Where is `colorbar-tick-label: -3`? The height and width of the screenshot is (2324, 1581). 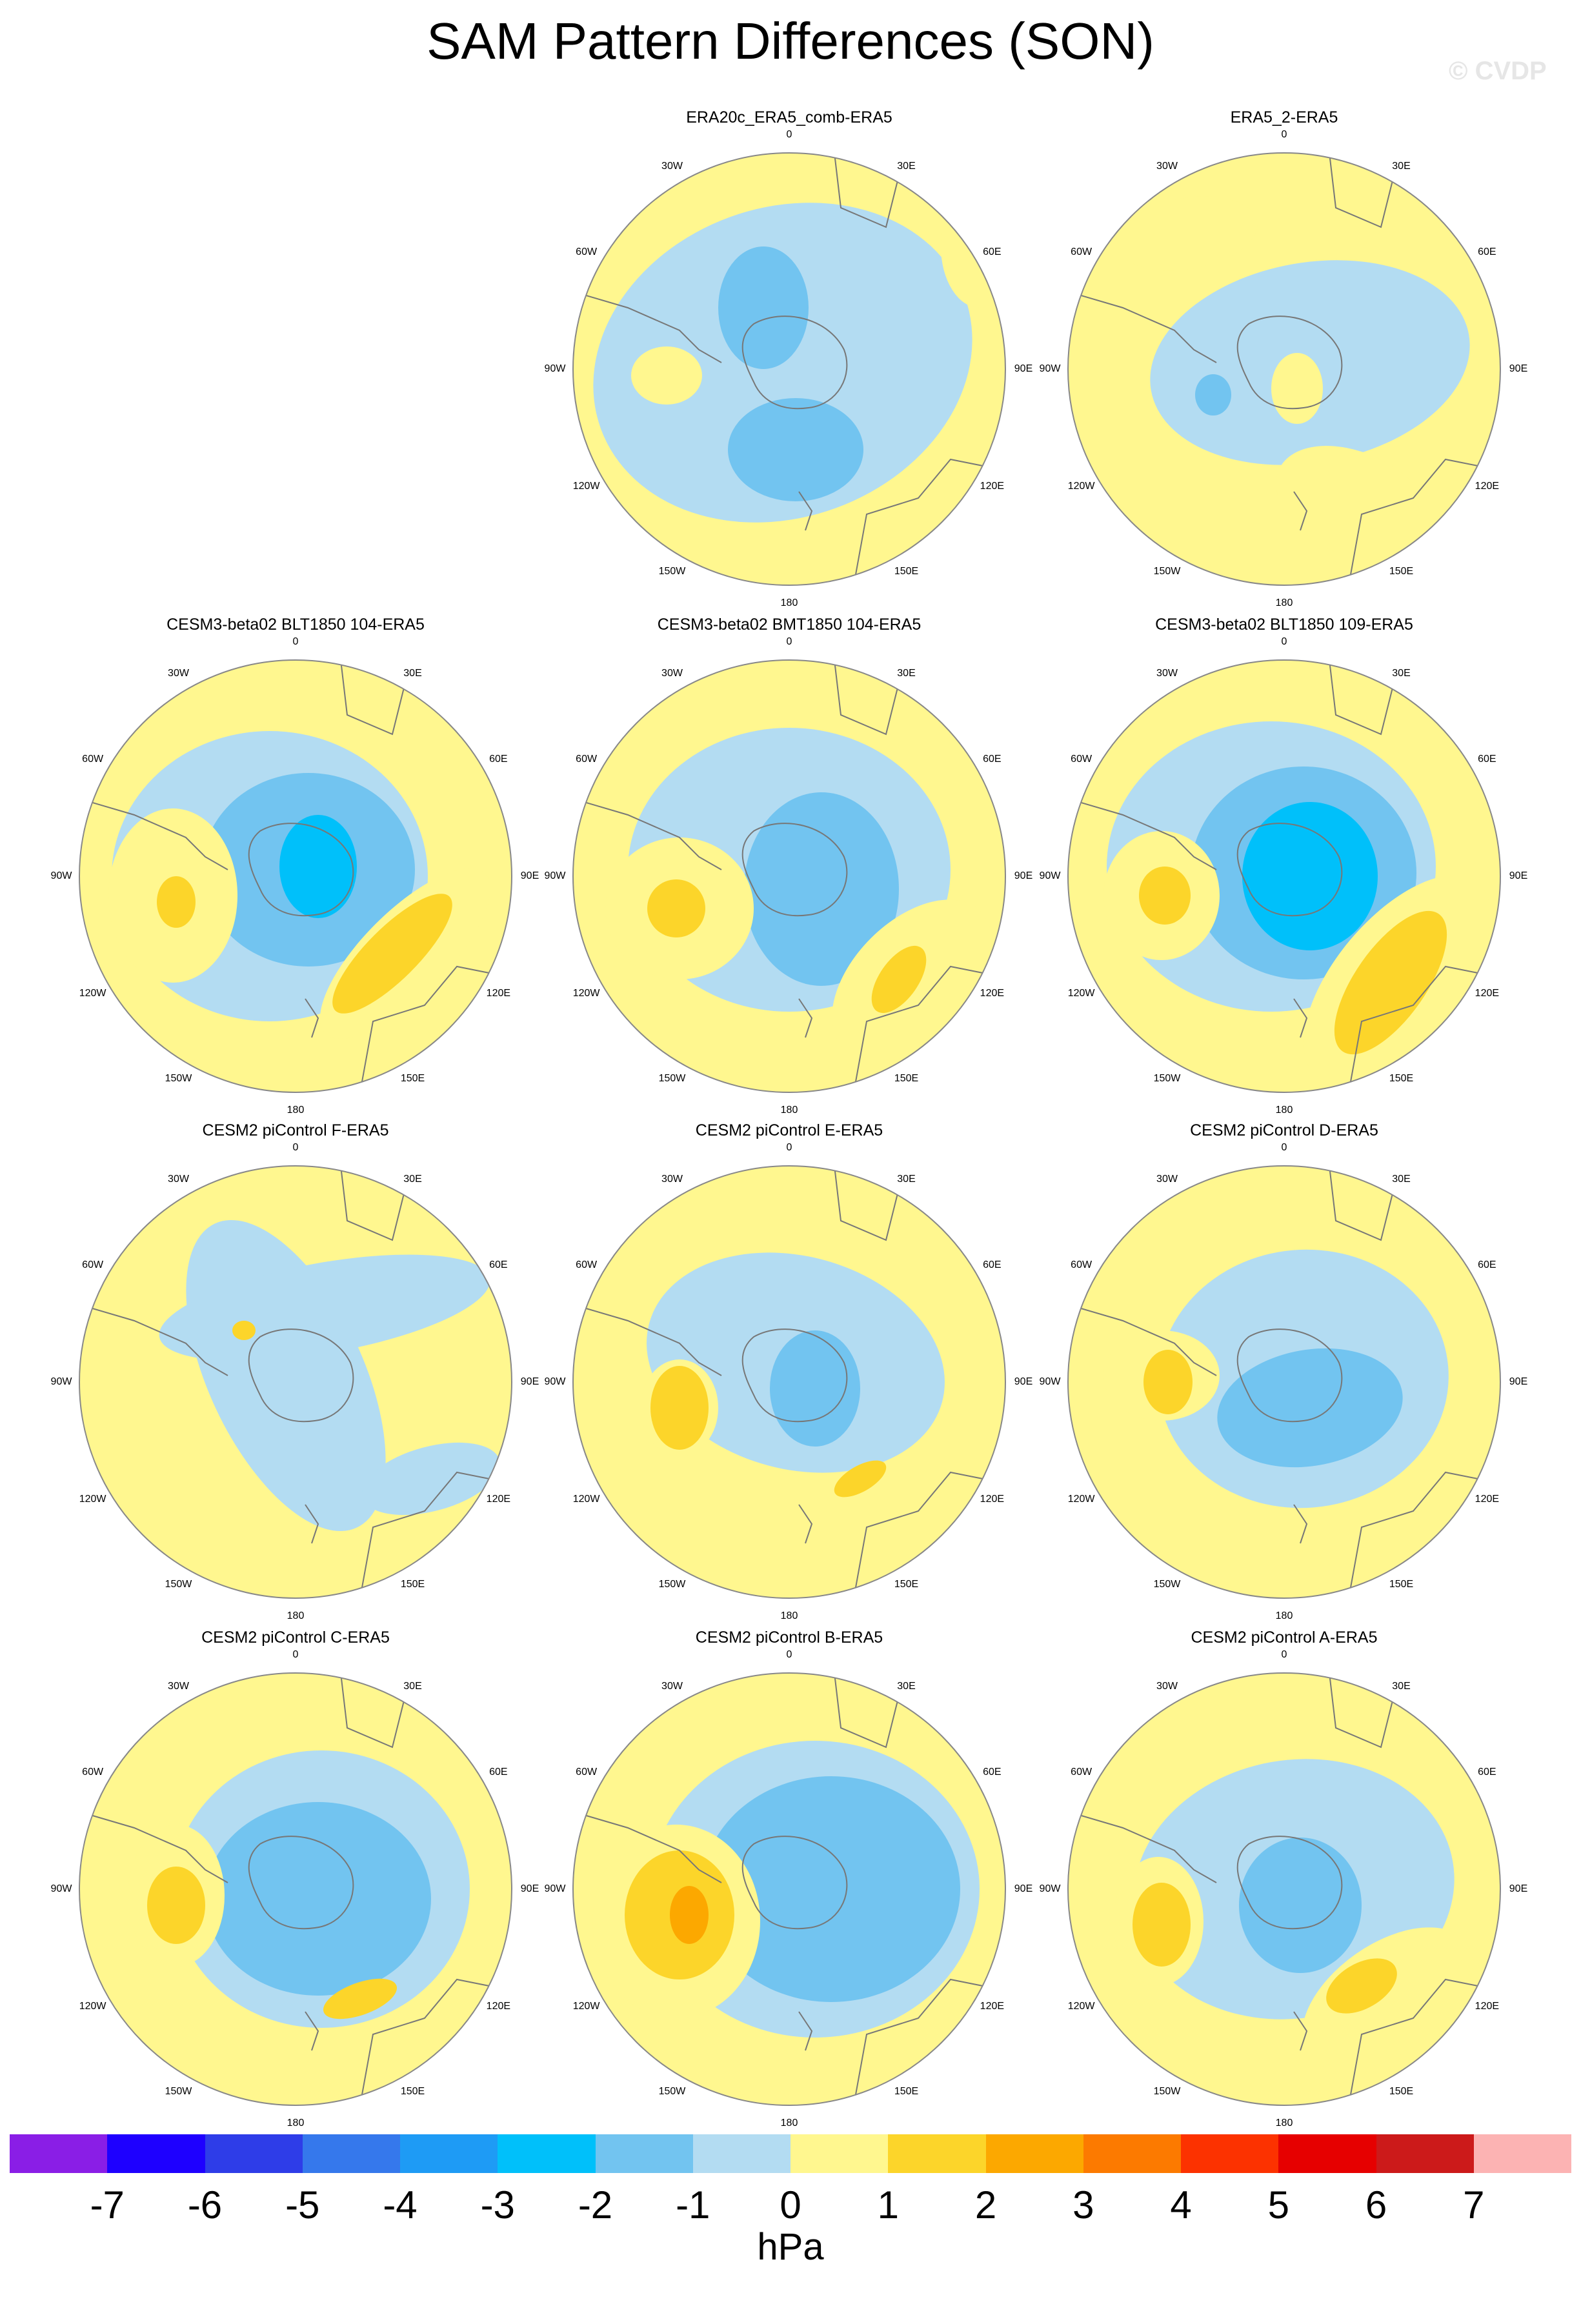
colorbar-tick-label: -3 is located at coordinates (497, 2205).